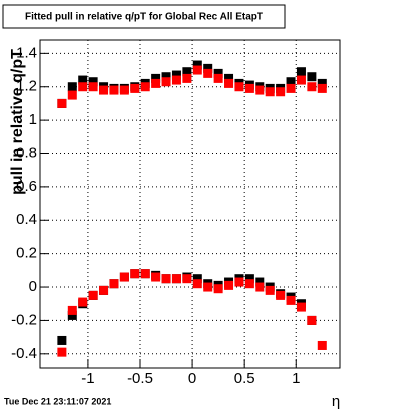 The width and height of the screenshot is (400, 409). Describe the element at coordinates (24, 319) in the screenshot. I see `y-tick-label: -0.2` at that location.